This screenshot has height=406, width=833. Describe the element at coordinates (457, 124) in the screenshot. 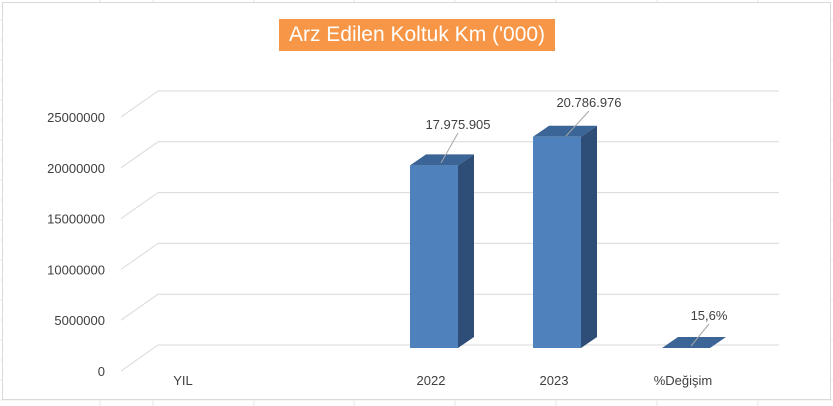

I see `data-label: 17.975.905` at that location.